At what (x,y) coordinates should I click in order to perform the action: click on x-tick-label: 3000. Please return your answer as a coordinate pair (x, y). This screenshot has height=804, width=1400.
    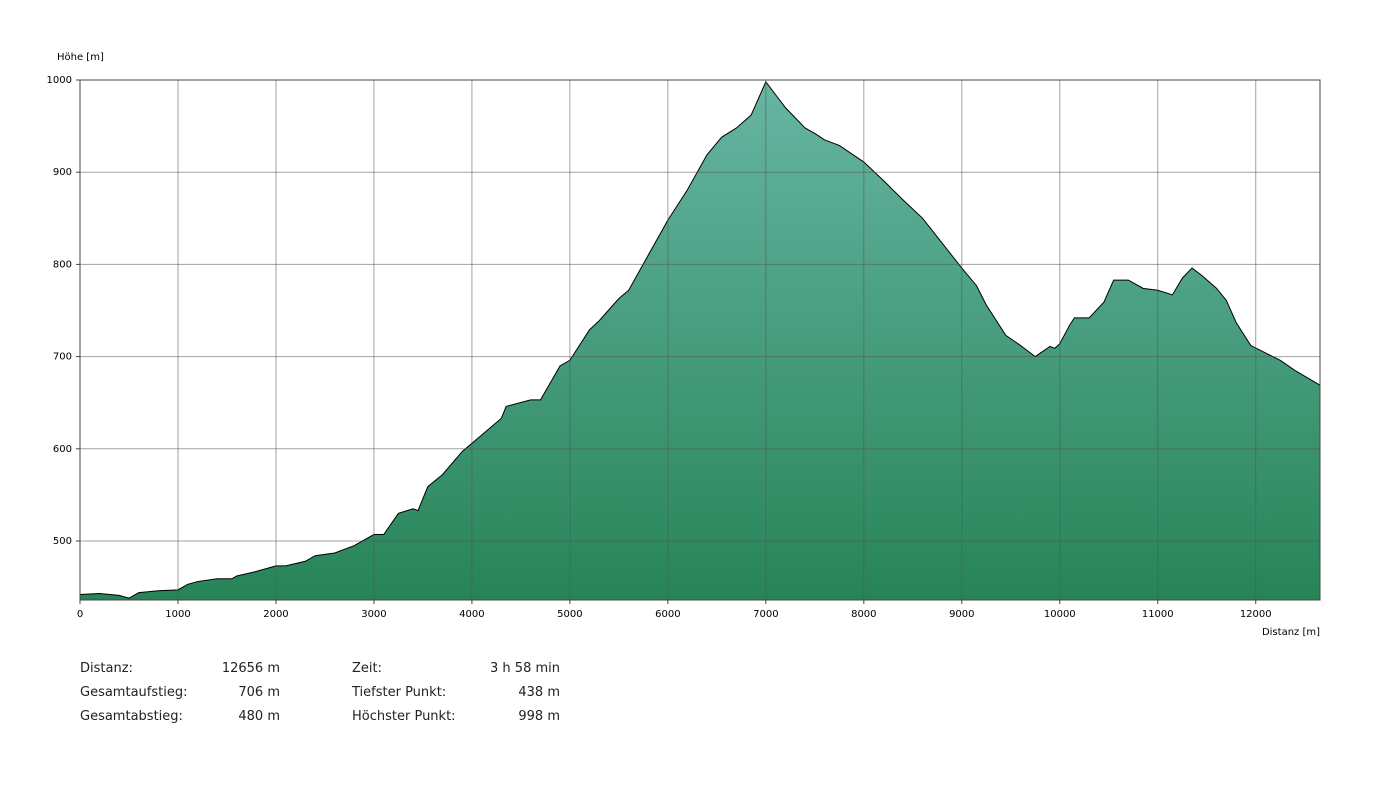
    Looking at the image, I should click on (373, 614).